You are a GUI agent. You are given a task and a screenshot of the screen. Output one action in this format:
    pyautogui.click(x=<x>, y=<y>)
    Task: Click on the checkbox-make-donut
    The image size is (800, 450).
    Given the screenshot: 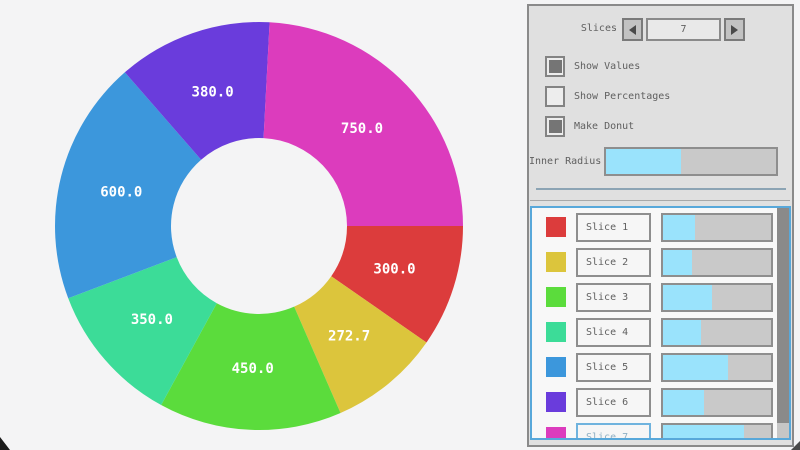 What is the action you would take?
    pyautogui.click(x=555, y=126)
    